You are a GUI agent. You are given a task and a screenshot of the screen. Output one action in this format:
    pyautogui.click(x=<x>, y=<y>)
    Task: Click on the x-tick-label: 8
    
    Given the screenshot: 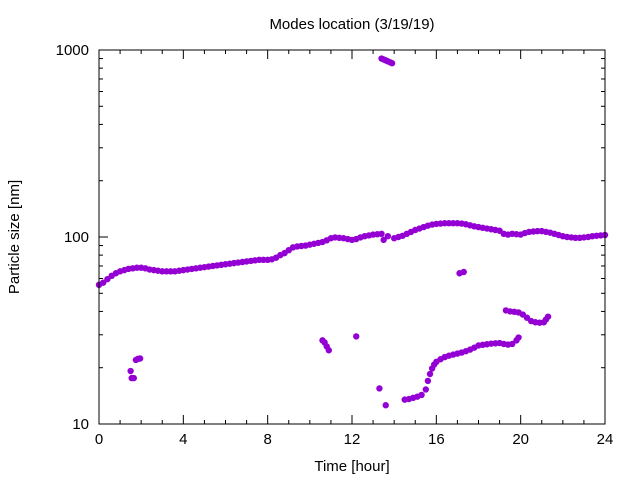 What is the action you would take?
    pyautogui.click(x=267, y=439)
    